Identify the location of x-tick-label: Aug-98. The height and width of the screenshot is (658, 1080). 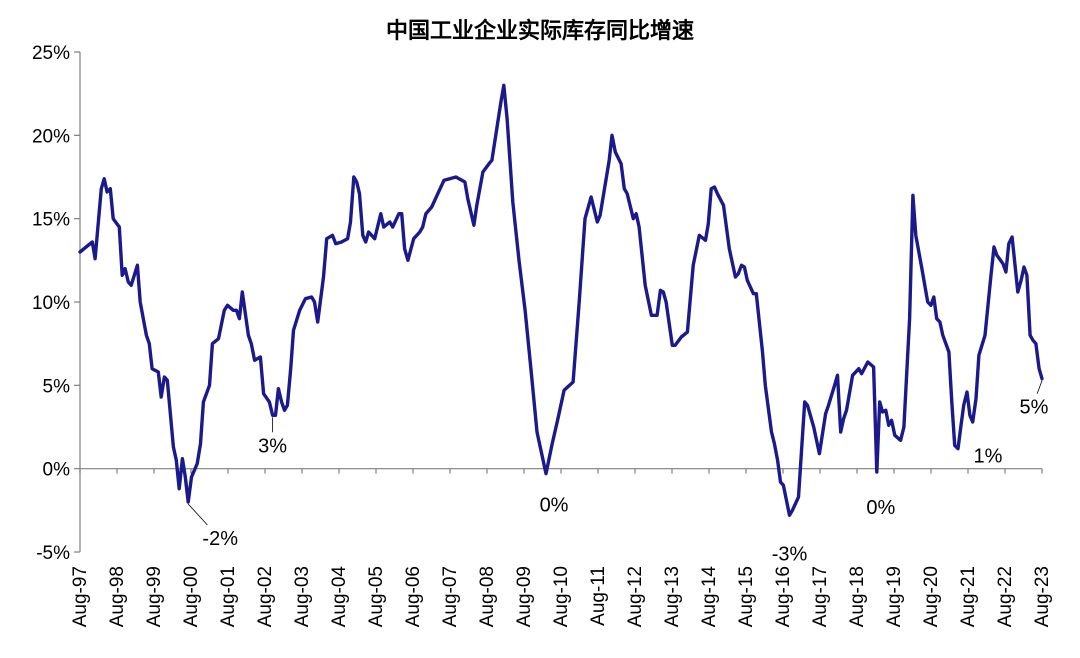
(117, 596).